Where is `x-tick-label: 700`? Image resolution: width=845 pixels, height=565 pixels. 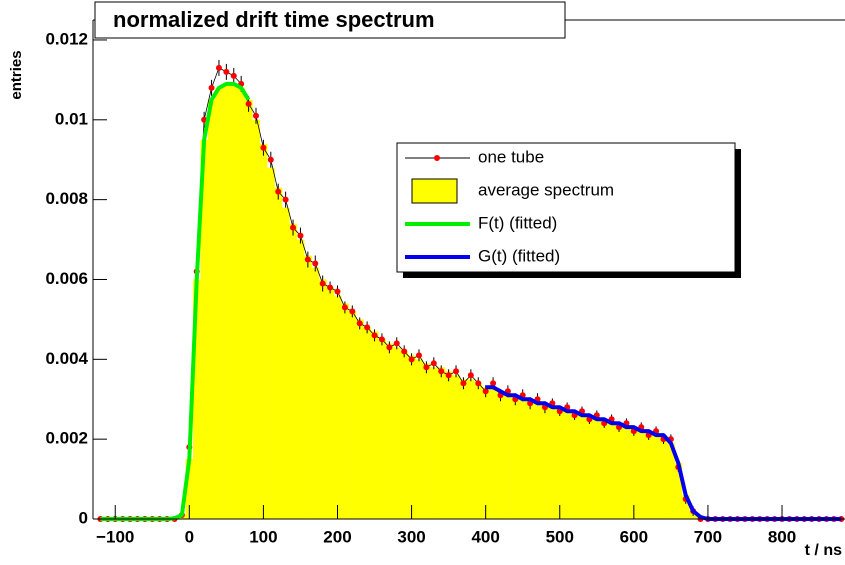
x-tick-label: 700 is located at coordinates (708, 536).